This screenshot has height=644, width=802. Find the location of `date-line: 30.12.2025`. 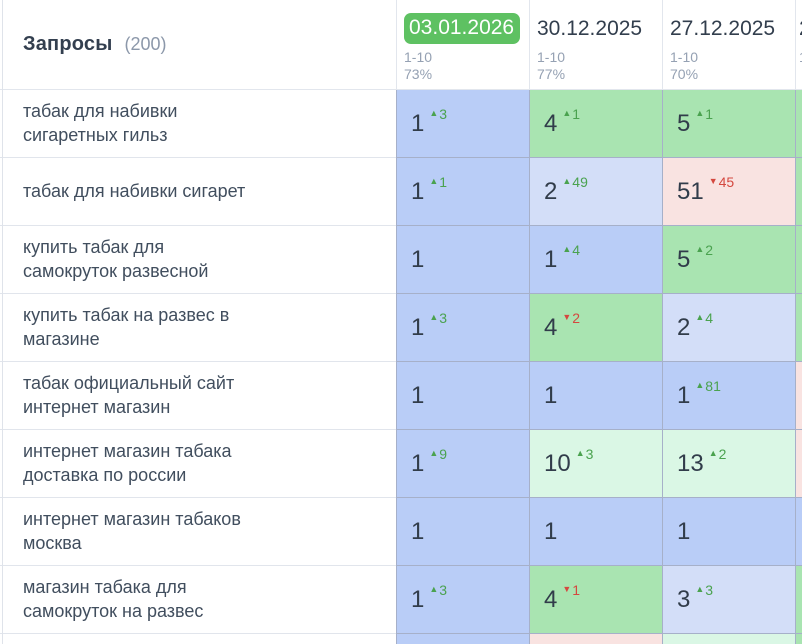

date-line: 30.12.2025 is located at coordinates (599, 28).